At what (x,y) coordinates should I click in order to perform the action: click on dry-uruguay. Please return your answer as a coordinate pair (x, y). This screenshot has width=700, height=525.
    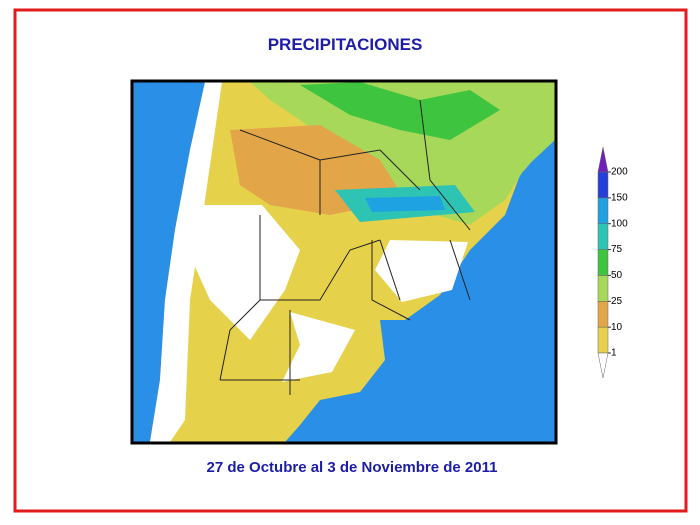
    Looking at the image, I should click on (421, 271).